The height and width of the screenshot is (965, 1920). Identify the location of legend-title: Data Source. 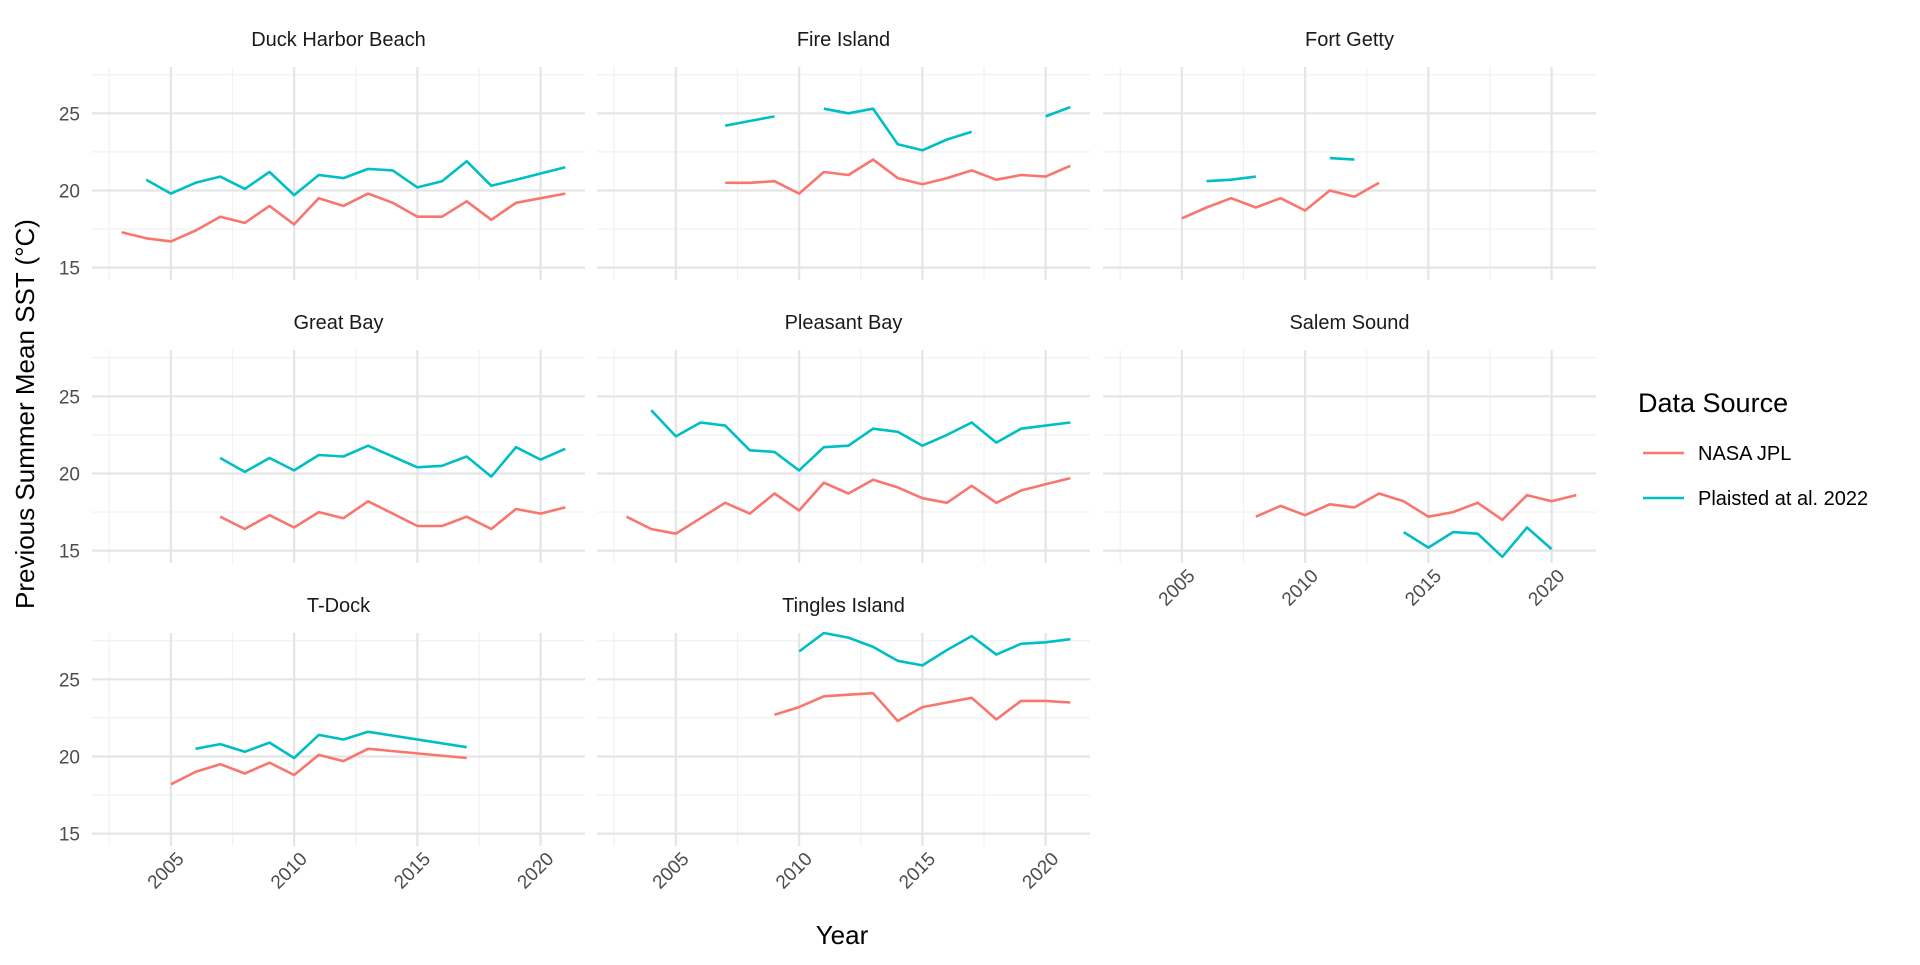
(1713, 403).